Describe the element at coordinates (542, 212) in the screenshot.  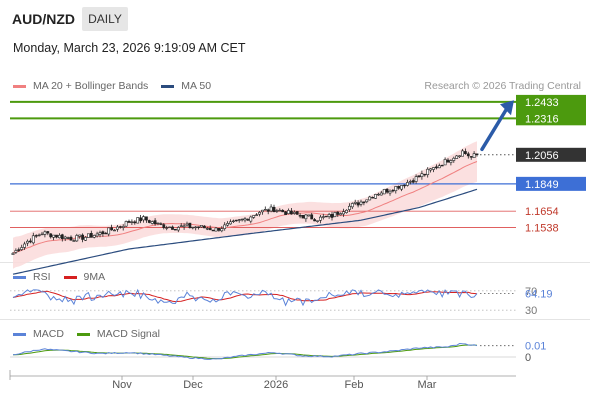
I see `support-level-label: 1.1654` at that location.